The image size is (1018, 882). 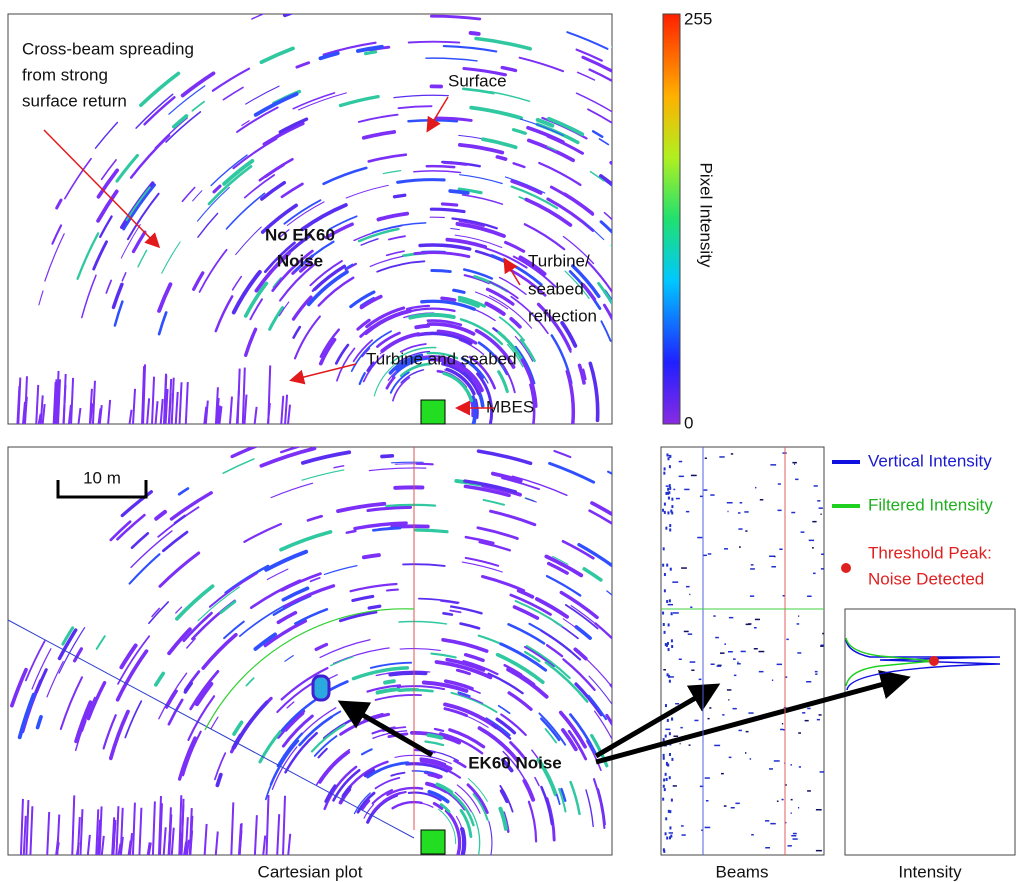 I want to click on caption: Beams, so click(x=742, y=871).